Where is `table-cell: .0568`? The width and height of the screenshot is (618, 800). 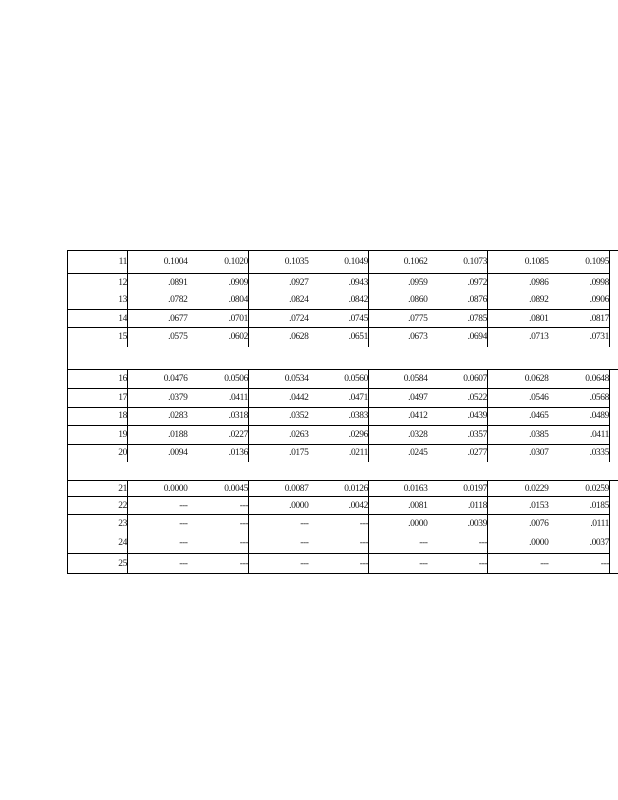
table-cell: .0568 is located at coordinates (579, 398).